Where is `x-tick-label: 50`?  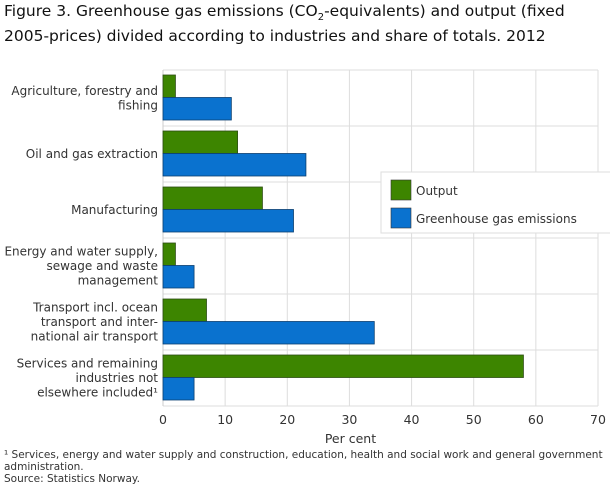
x-tick-label: 50 is located at coordinates (474, 419).